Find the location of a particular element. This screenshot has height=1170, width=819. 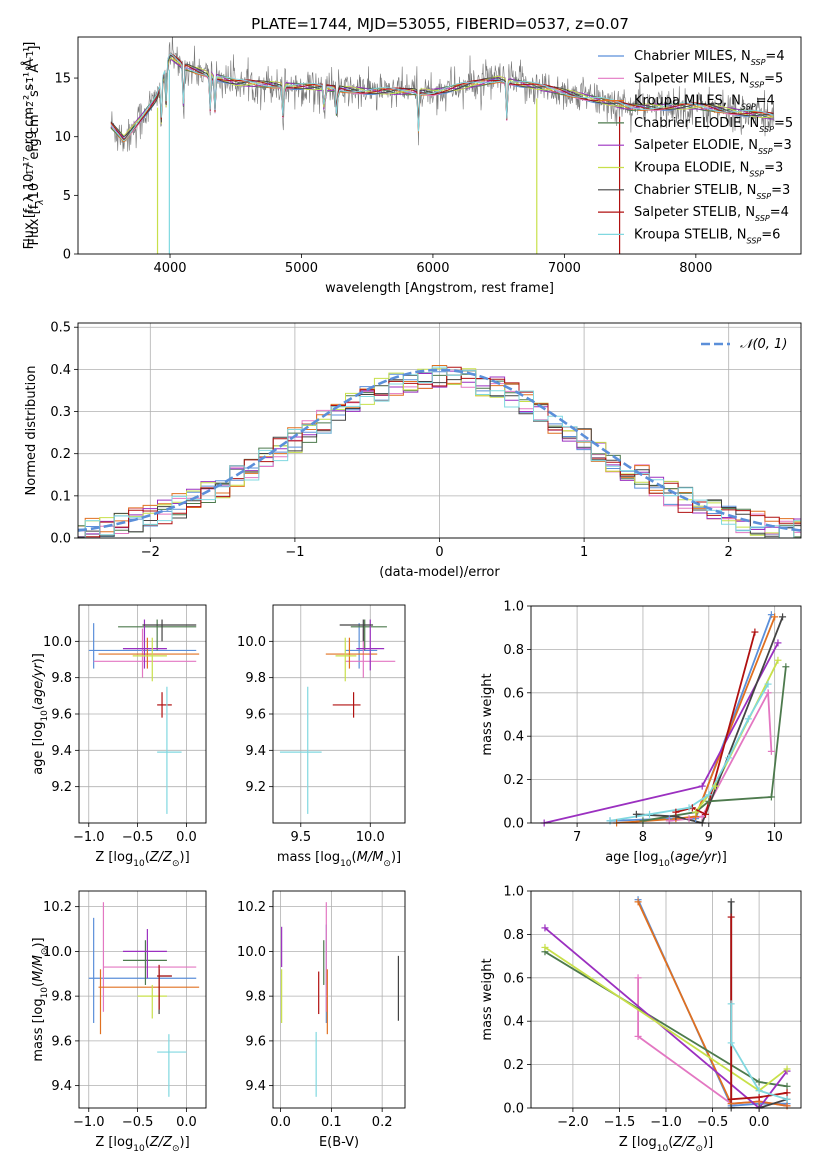

x-tick-label: 8000 is located at coordinates (695, 268).